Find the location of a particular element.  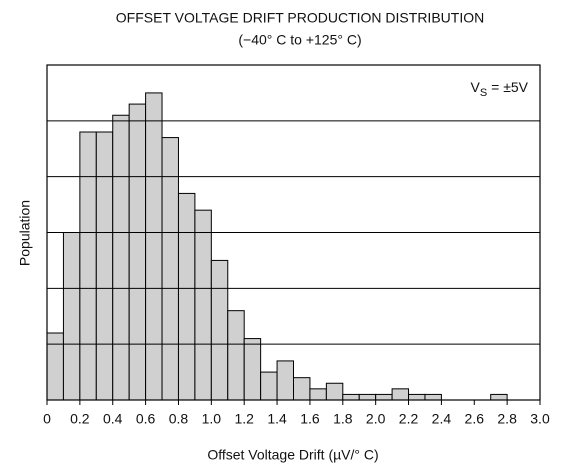

x-tick-label: 0 is located at coordinates (47, 419).